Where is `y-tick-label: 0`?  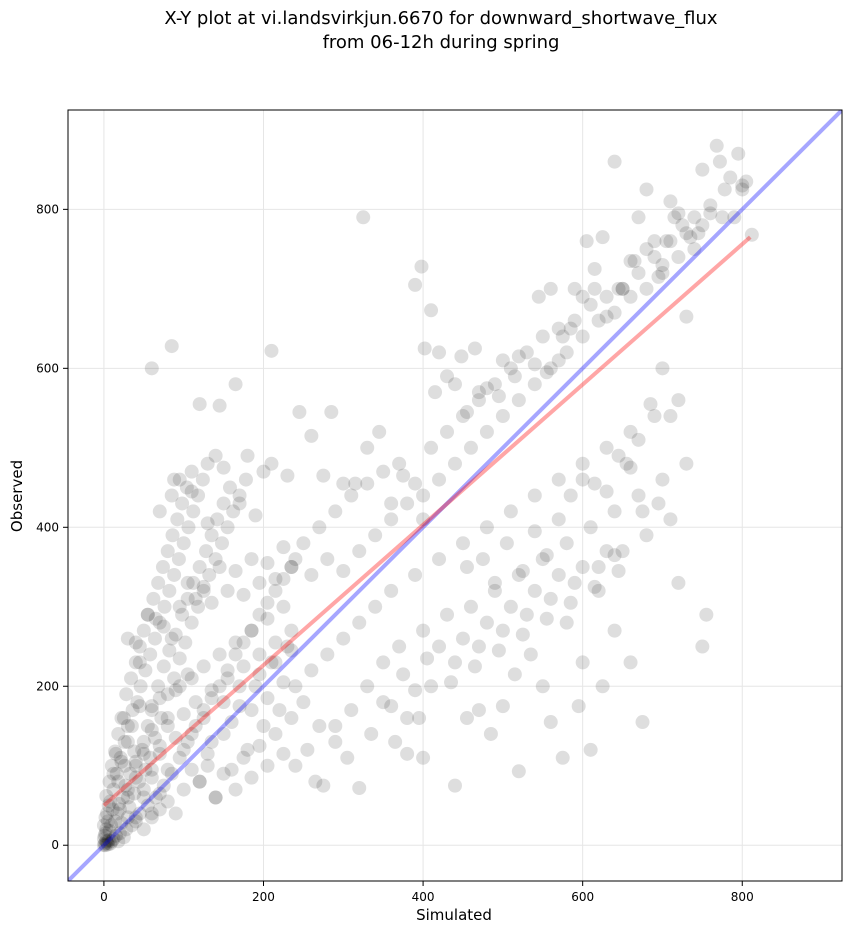 y-tick-label: 0 is located at coordinates (55, 845).